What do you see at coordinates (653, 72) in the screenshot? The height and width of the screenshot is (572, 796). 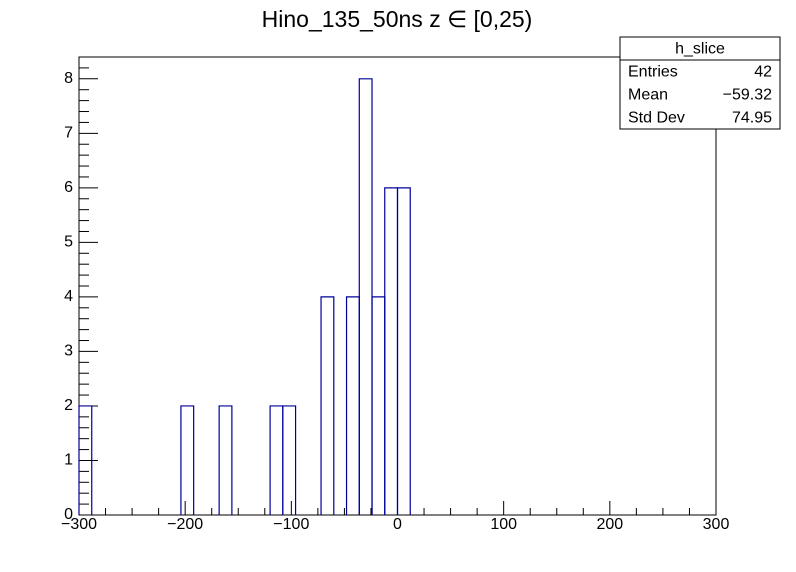 I see `stats-label: Entries` at bounding box center [653, 72].